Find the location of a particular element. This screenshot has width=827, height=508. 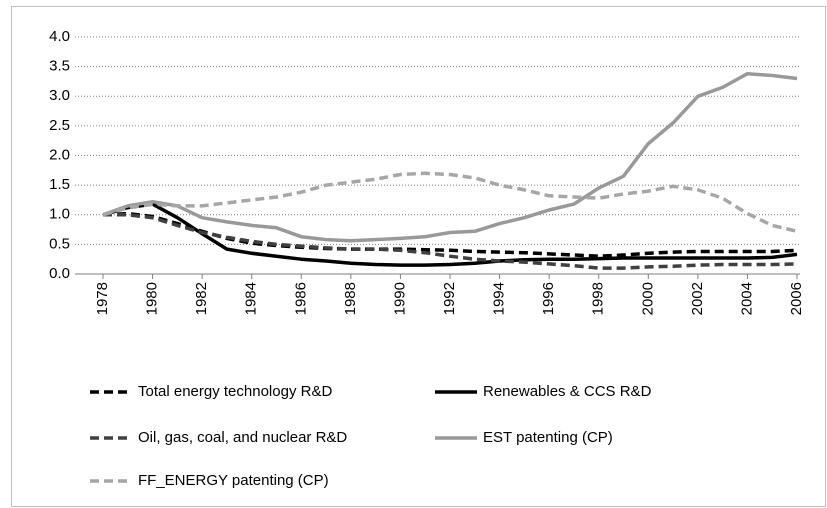

x-tick-label: 1980 is located at coordinates (152, 298).